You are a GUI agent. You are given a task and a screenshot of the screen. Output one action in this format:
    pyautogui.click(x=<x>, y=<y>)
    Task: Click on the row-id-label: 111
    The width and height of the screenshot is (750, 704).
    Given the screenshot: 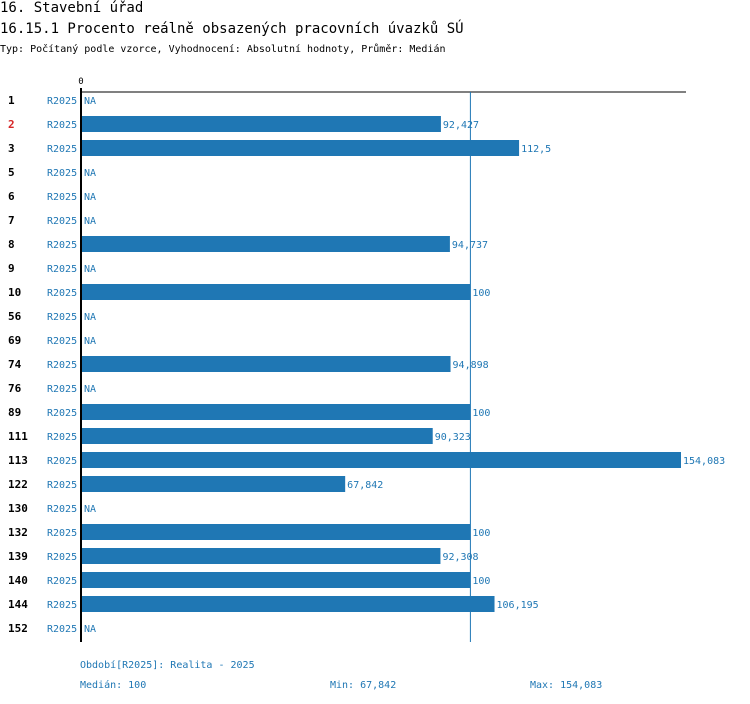 What is the action you would take?
    pyautogui.click(x=18, y=436)
    